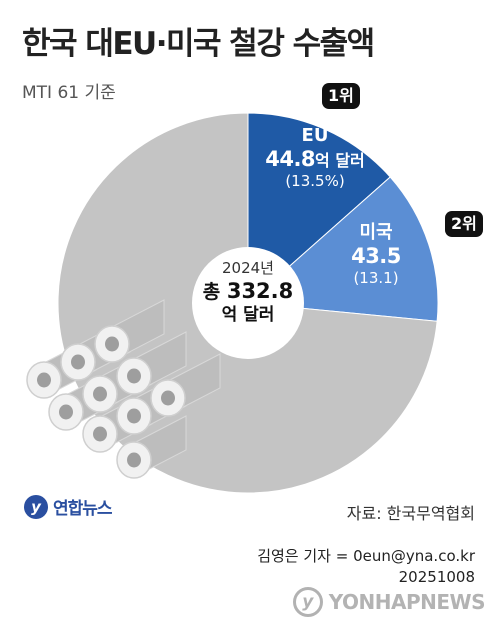 This screenshot has height=631, width=499. I want to click on rank-badge-eu: 1위, so click(341, 96).